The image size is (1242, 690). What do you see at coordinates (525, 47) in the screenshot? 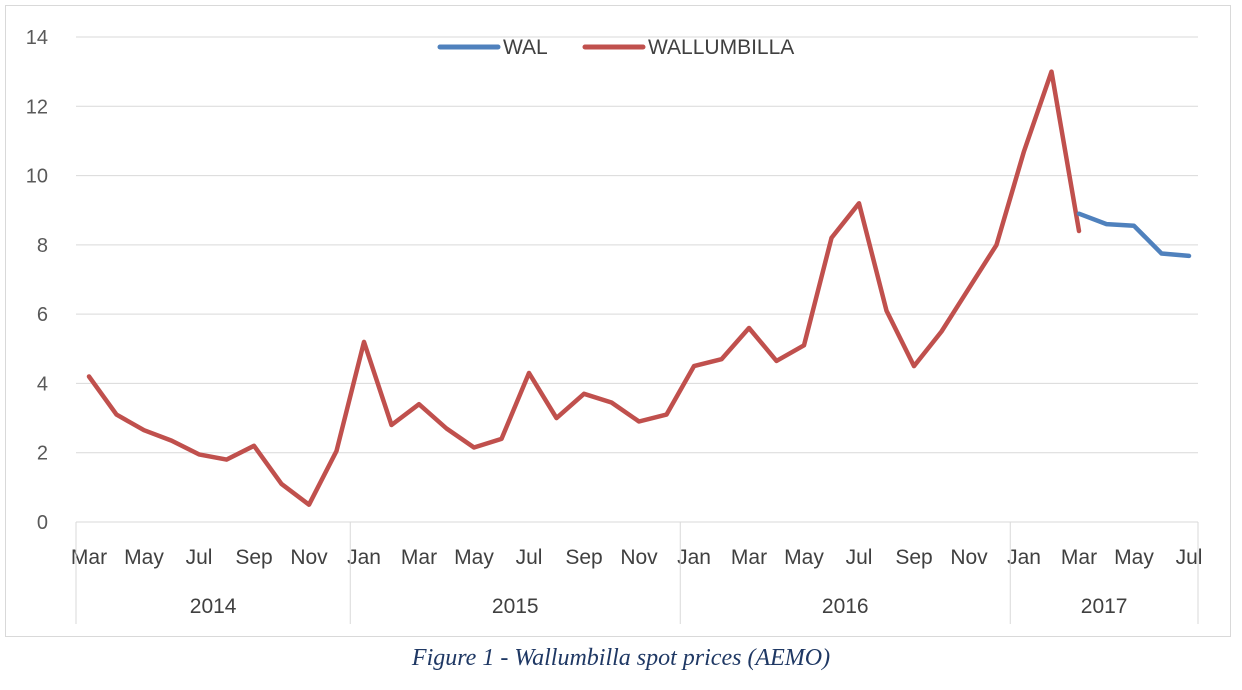
I see `legend-label: WAL` at bounding box center [525, 47].